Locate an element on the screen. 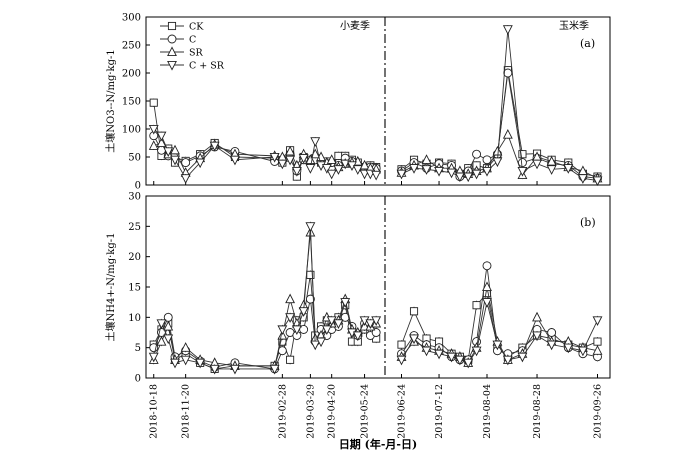  x-tick-label: 2019-08-28 is located at coordinates (537, 411).